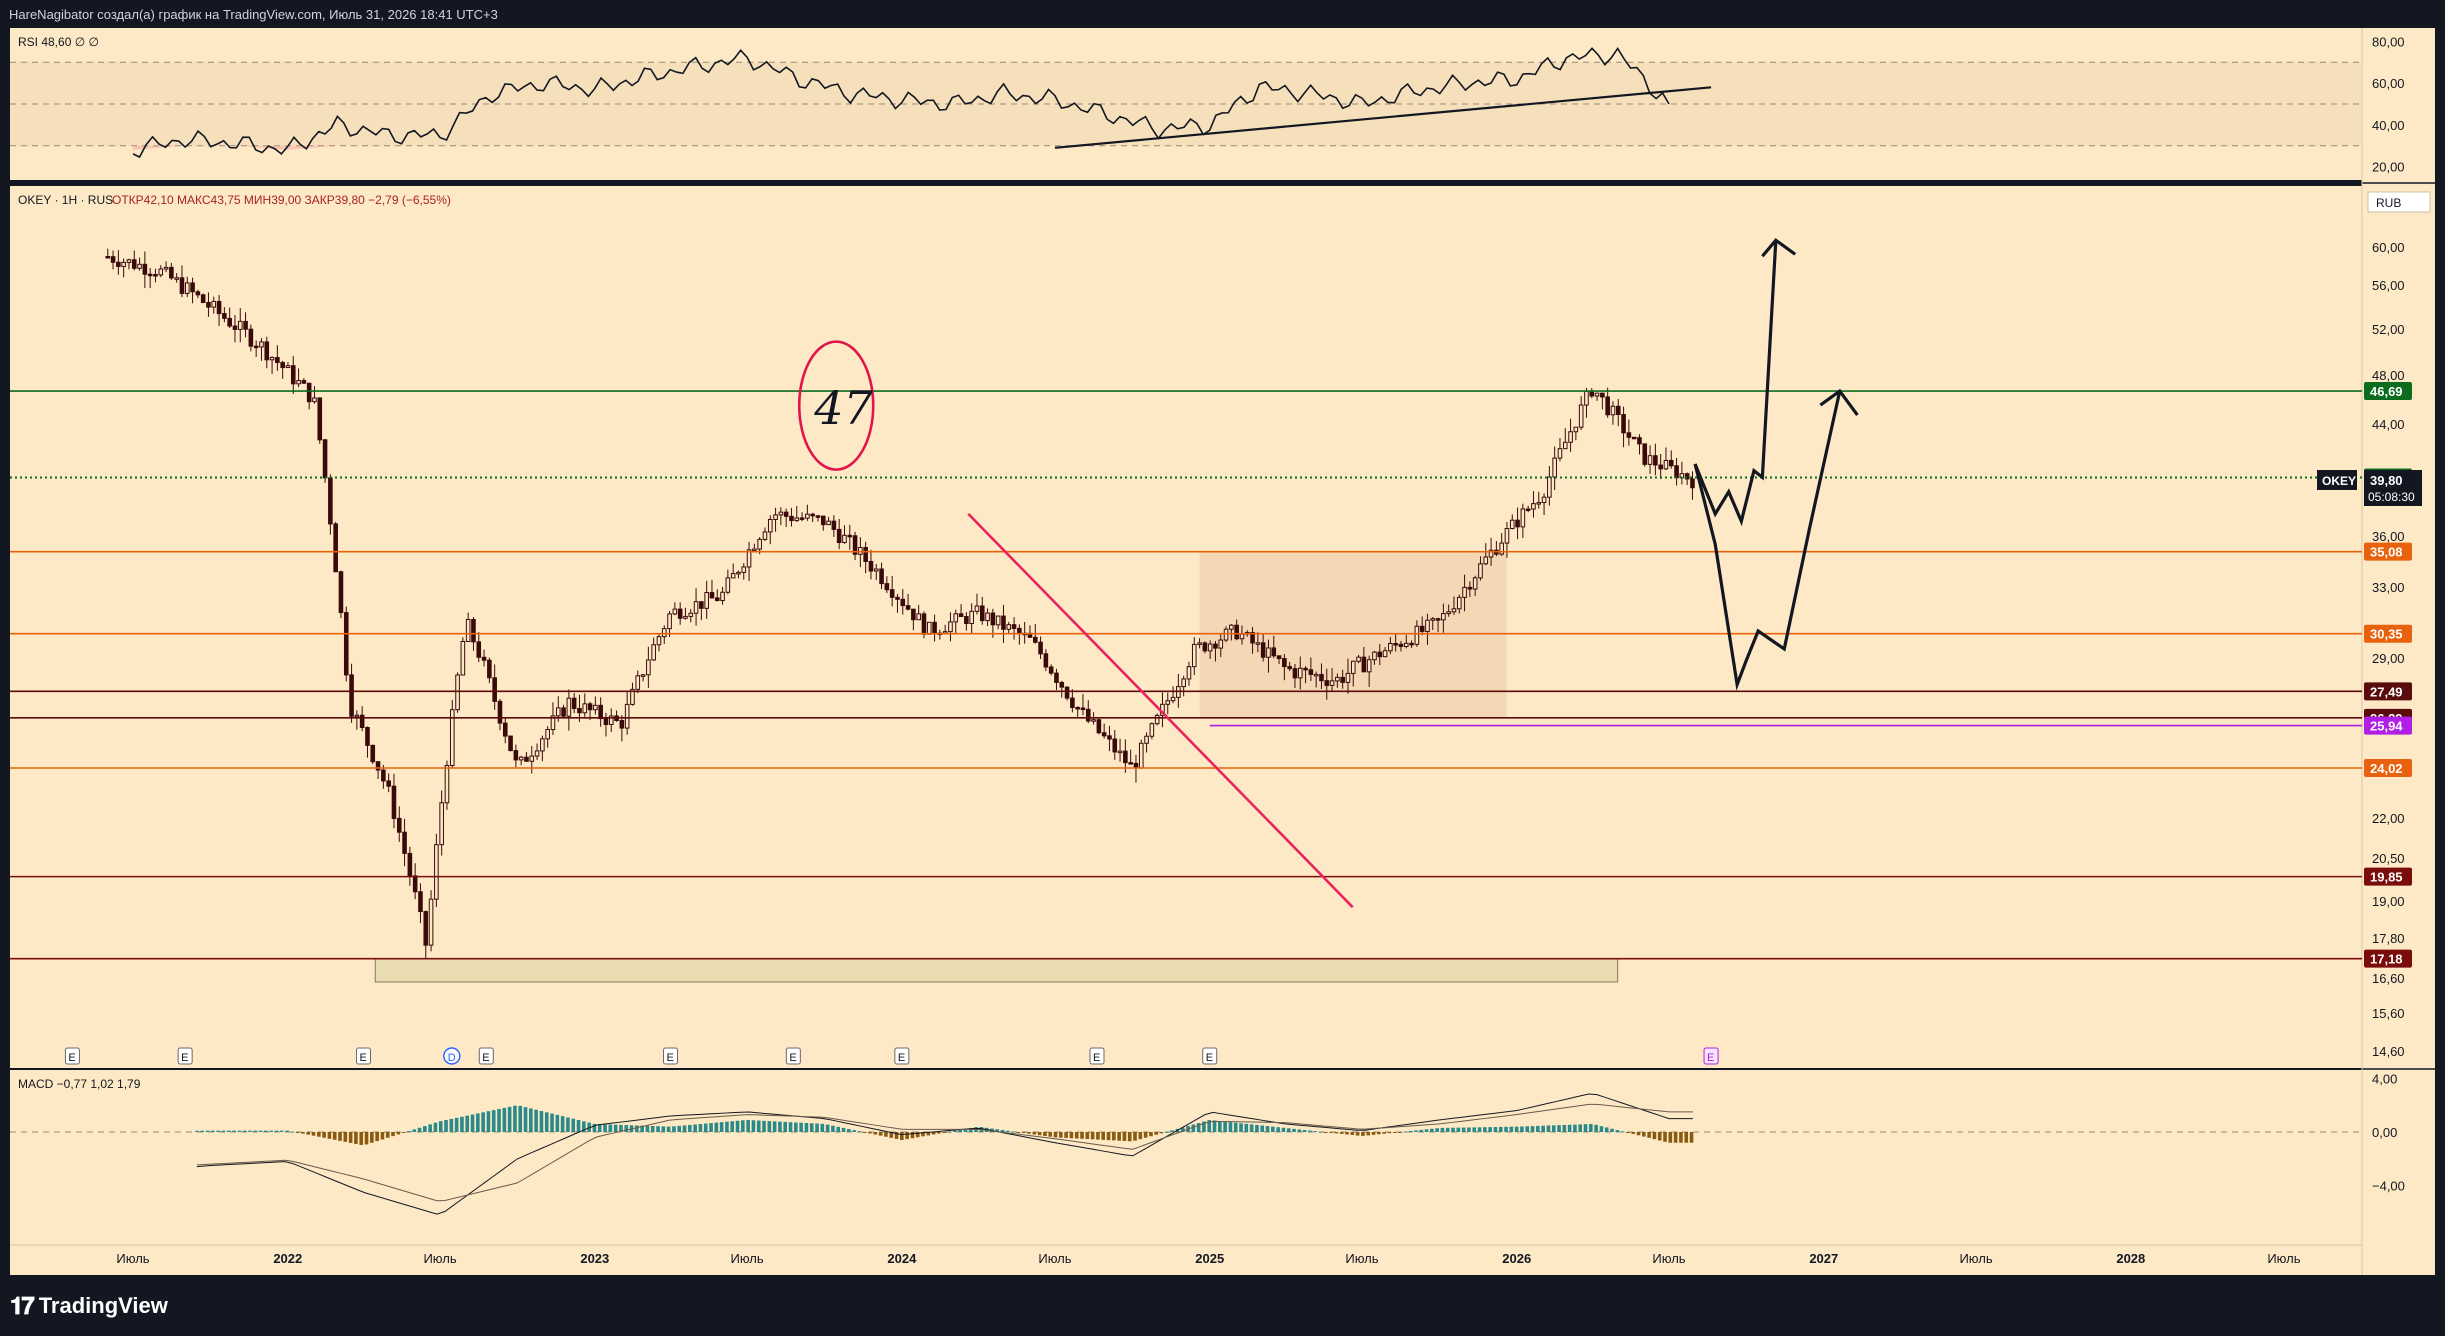  Describe the element at coordinates (2398, 651) in the screenshot. I see `price-scale-bg` at that location.